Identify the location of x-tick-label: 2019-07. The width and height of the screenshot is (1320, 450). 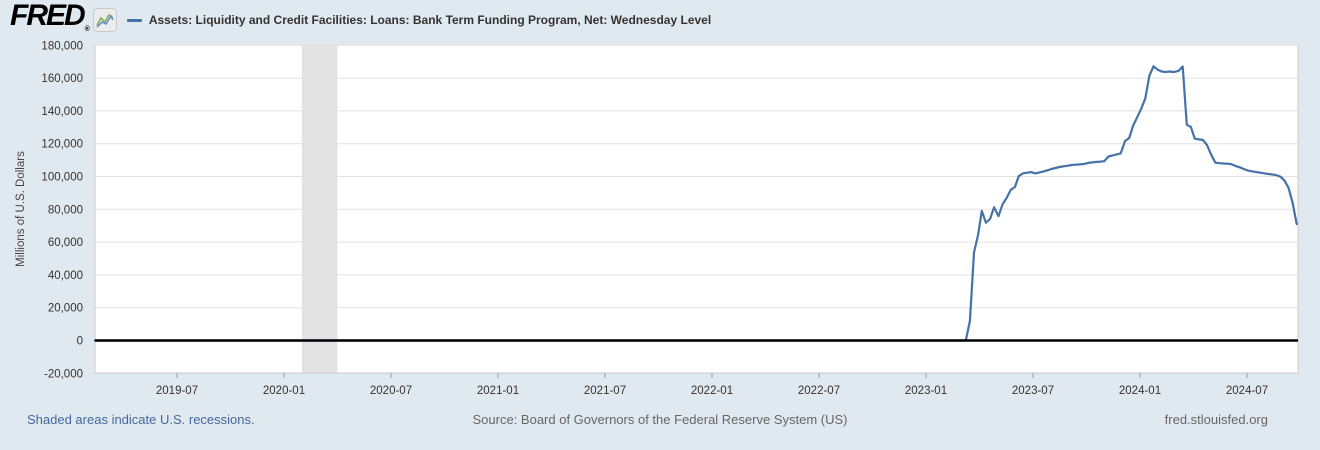
(177, 391).